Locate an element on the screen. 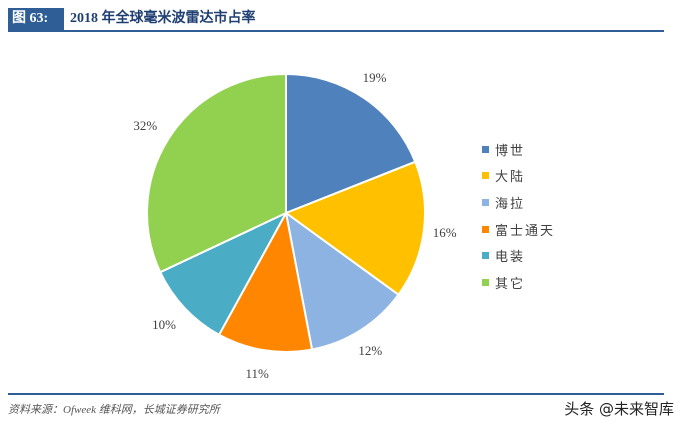  legend-item: 海拉 is located at coordinates (518, 202).